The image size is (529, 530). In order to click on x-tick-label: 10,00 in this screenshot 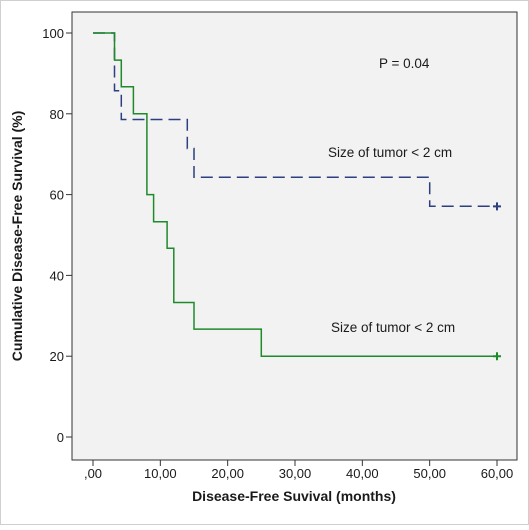, I will do `click(160, 473)`.